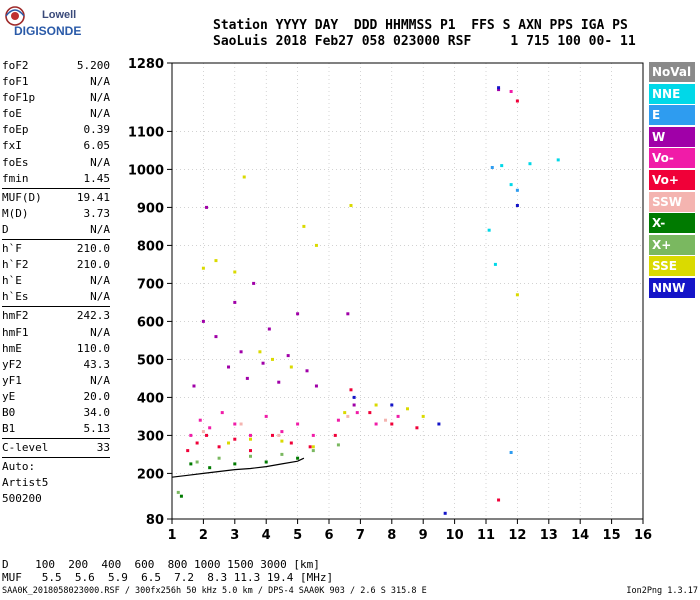 The image size is (700, 600). Describe the element at coordinates (203, 535) in the screenshot. I see `x-tick-label: 2` at that location.